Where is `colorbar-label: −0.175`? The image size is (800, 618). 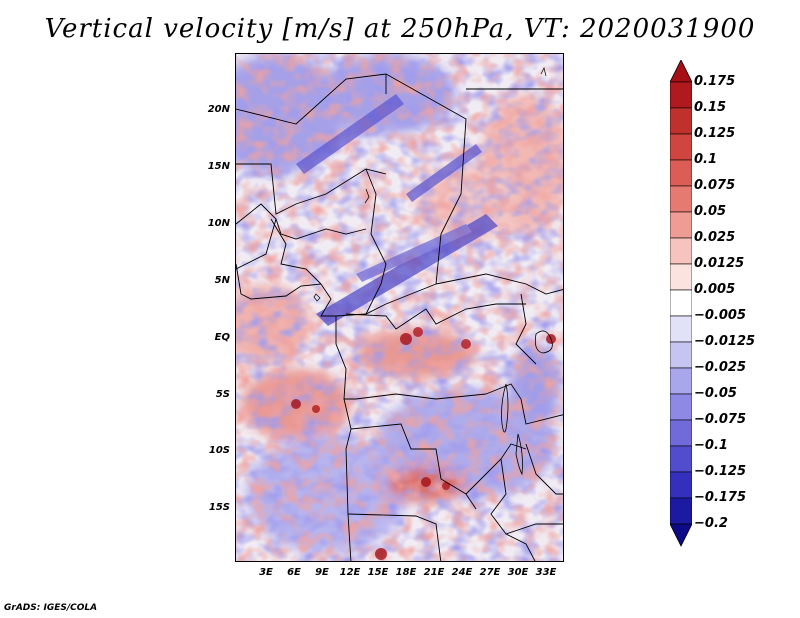
colorbar-label: −0.175 is located at coordinates (720, 497).